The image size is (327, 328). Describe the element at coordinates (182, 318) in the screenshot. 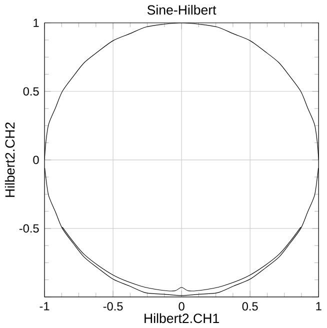

I see `x-axis-title: Hilbert2.CH1` at that location.